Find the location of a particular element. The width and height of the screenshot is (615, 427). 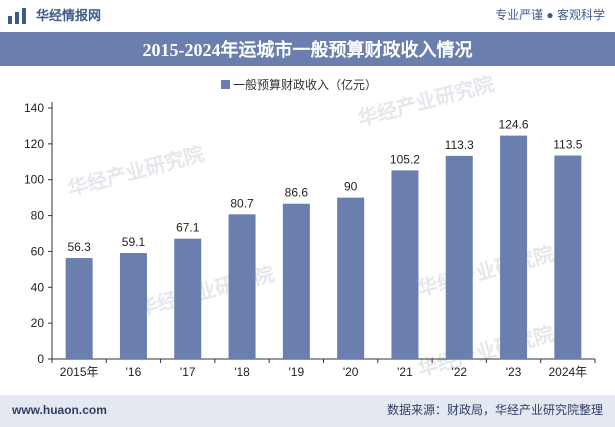

x-tick-label: '23 is located at coordinates (514, 372).